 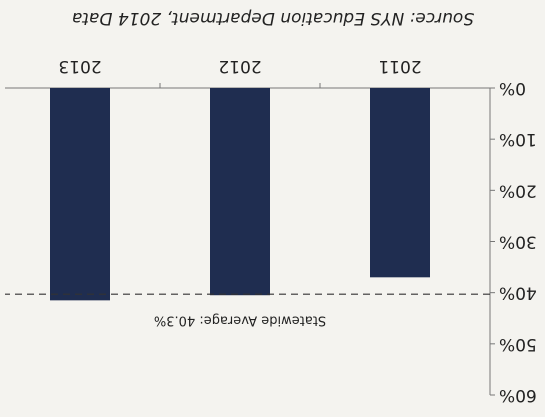 What do you see at coordinates (518, 344) in the screenshot?
I see `y-tick-label: 50%` at bounding box center [518, 344].